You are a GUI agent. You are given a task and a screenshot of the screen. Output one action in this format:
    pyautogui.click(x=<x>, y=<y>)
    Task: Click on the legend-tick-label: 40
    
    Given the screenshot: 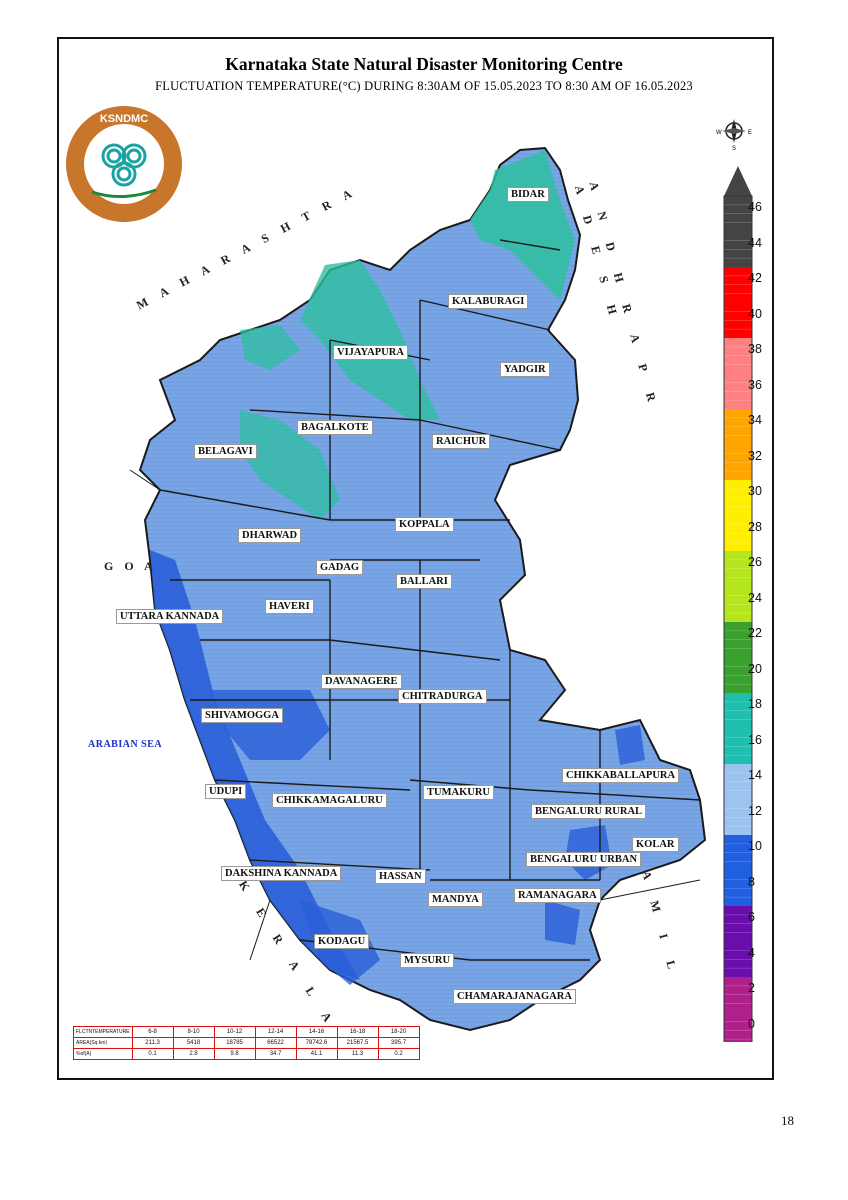 What is the action you would take?
    pyautogui.click(x=755, y=313)
    